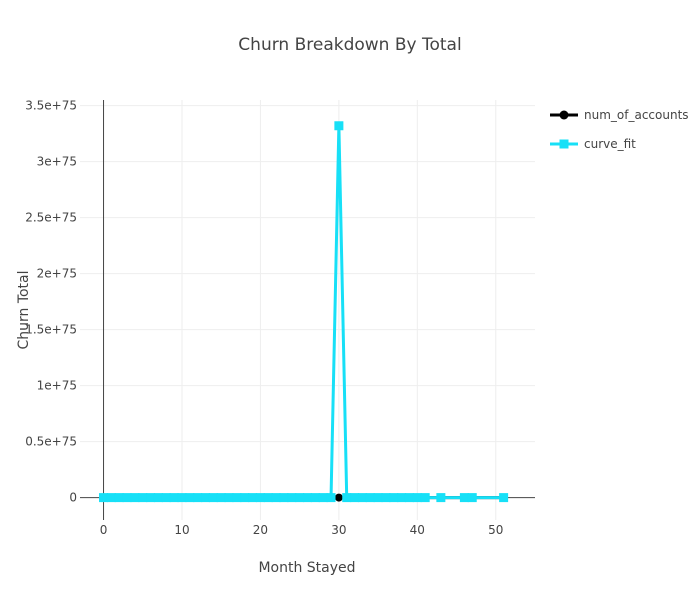  Describe the element at coordinates (619, 129) in the screenshot. I see `legend: num_of_accounts curve_fit` at that location.